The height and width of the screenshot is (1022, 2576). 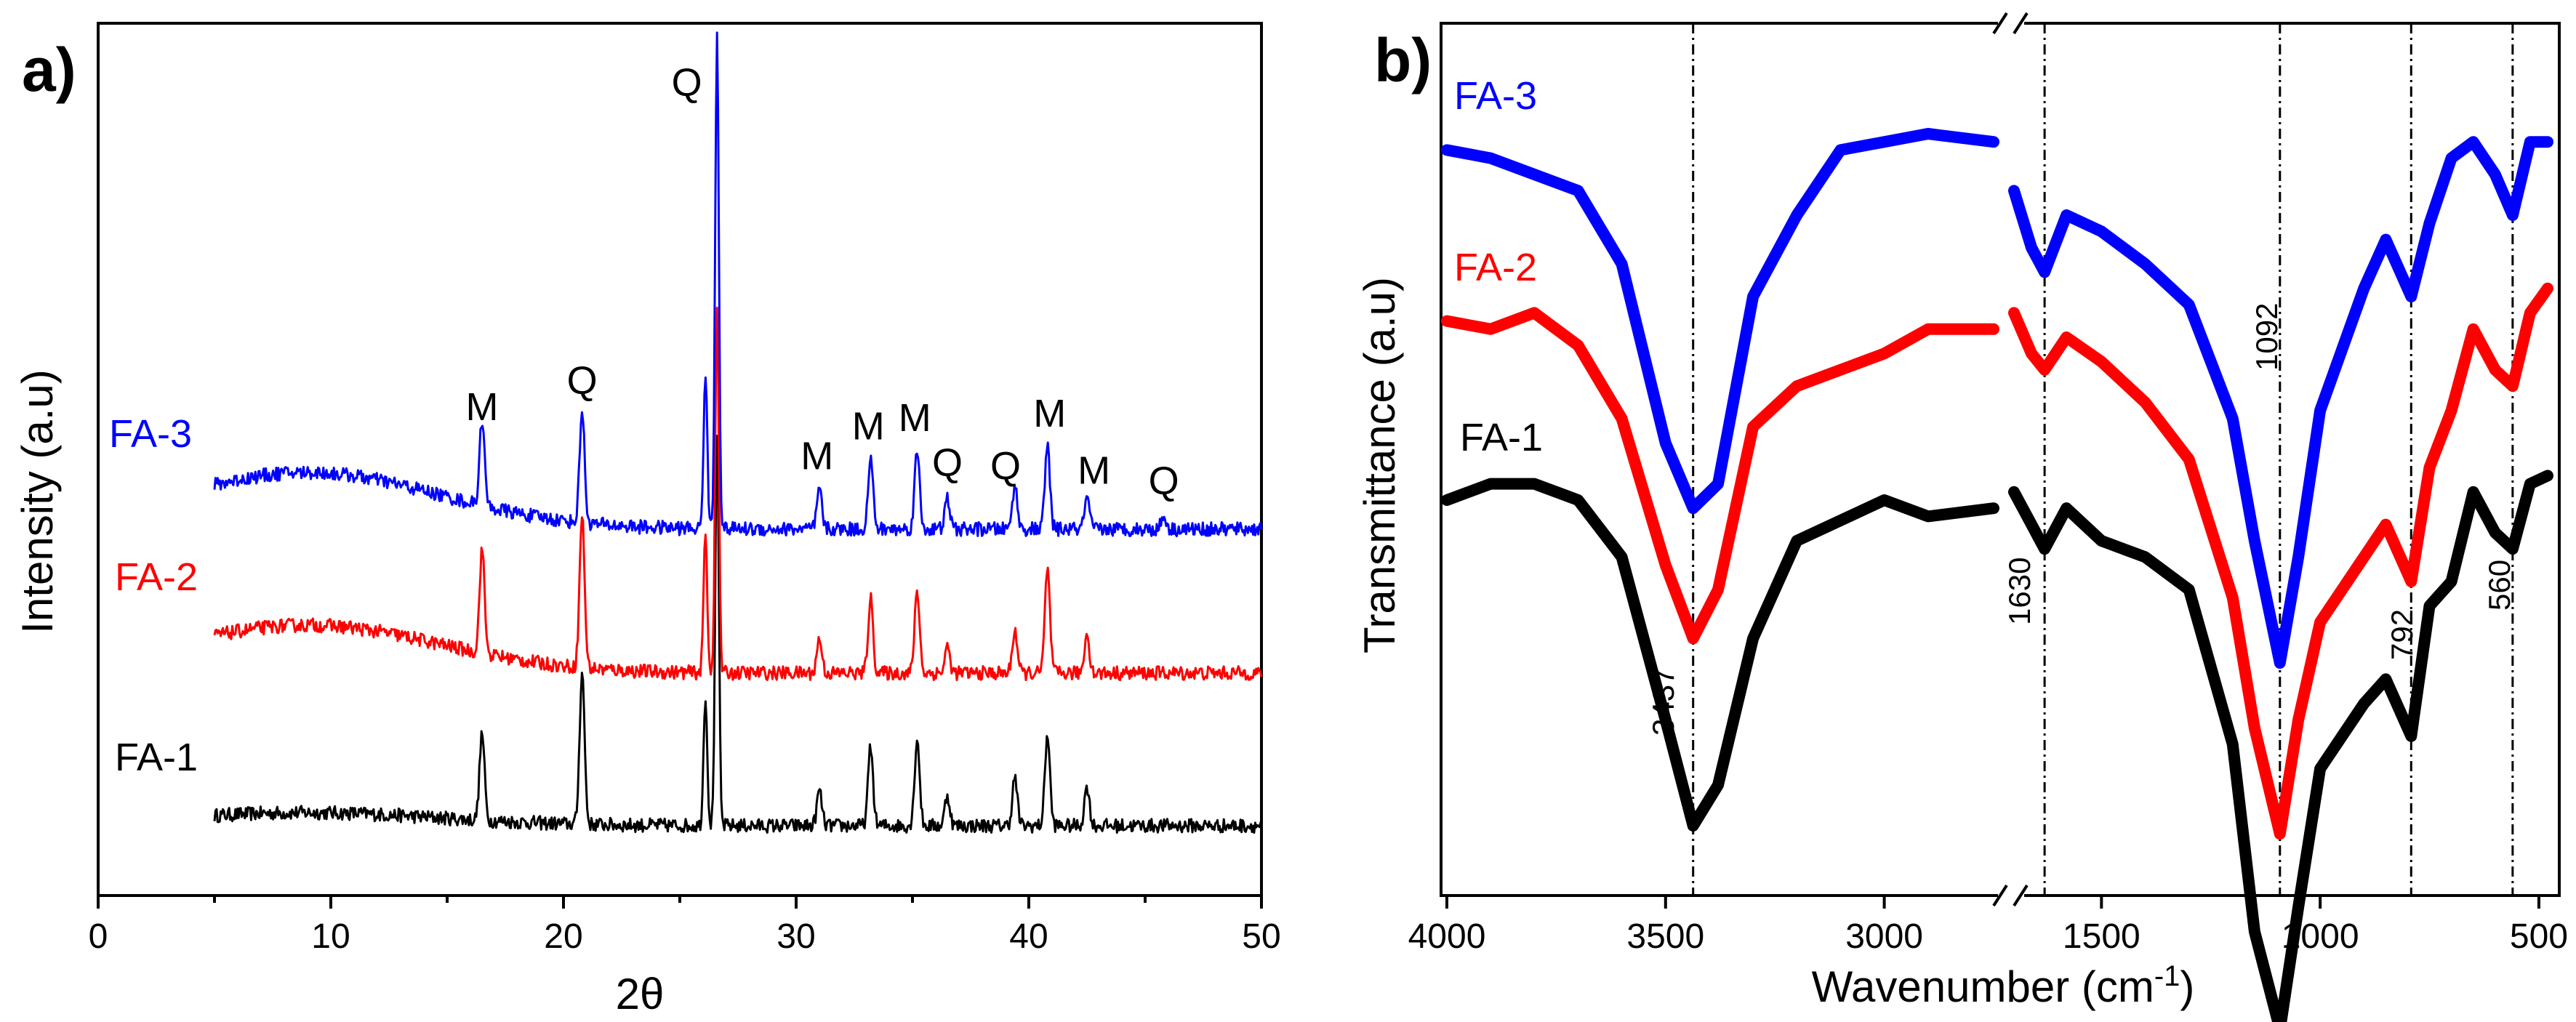 What do you see at coordinates (563, 936) in the screenshot?
I see `x-tick-label-20: 20` at bounding box center [563, 936].